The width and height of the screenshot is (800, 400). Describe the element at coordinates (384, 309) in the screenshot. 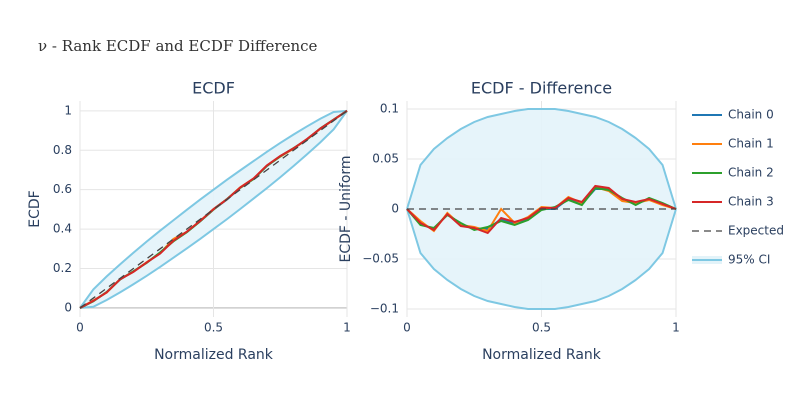

I see `y-tick-label: −0.1` at that location.